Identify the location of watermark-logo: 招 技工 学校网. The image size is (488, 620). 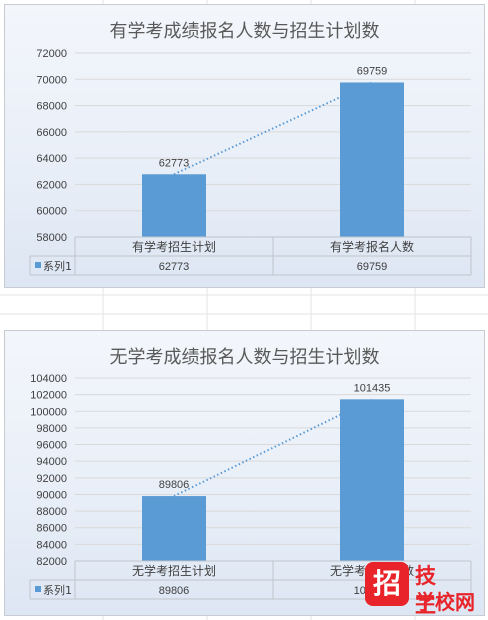
(424, 589).